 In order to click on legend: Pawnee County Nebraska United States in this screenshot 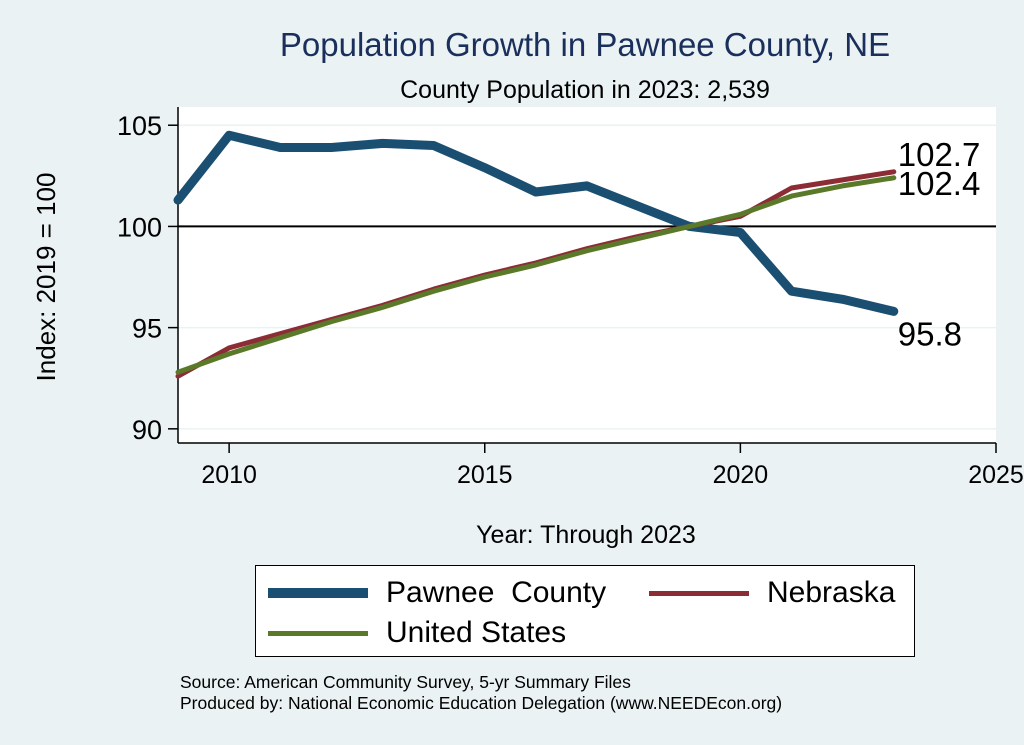, I will do `click(585, 611)`.